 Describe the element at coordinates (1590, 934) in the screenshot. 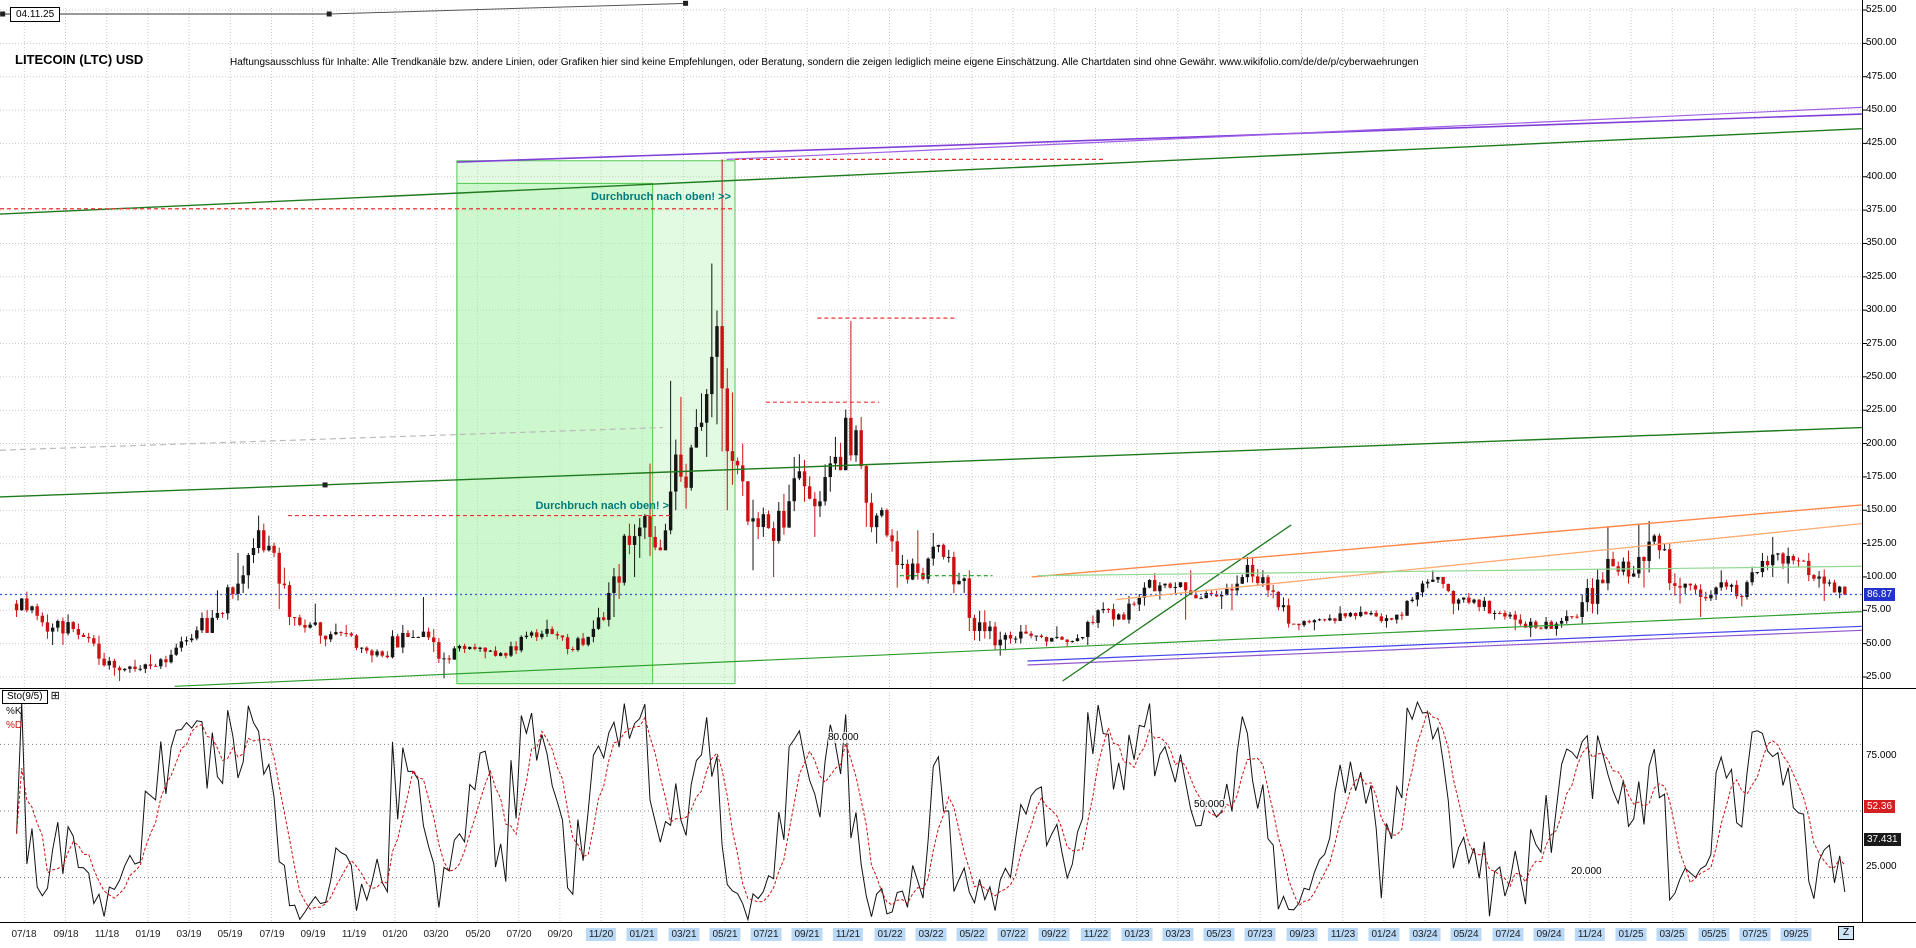

I see `time-label: 11/24` at that location.